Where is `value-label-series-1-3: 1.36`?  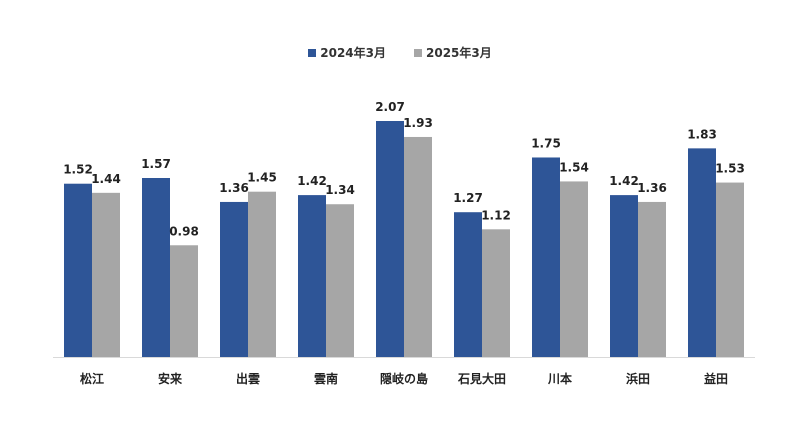 value-label-series-1-3: 1.36 is located at coordinates (234, 188).